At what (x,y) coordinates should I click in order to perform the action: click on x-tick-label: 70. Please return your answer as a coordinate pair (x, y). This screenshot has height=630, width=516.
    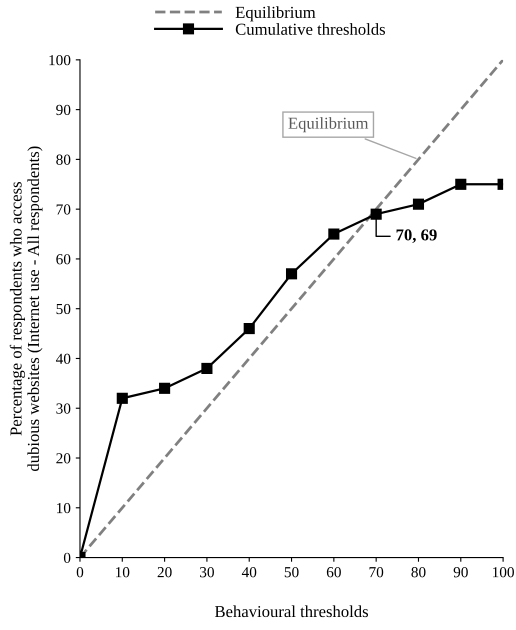
    Looking at the image, I should click on (377, 572).